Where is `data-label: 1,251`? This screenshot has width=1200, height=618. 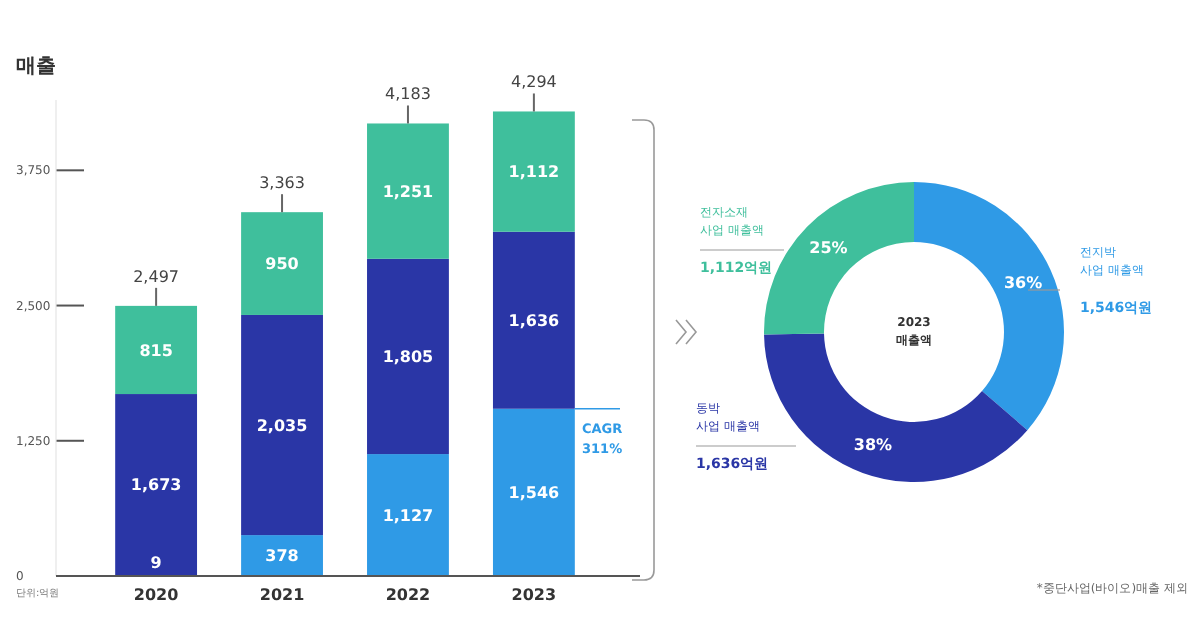
data-label: 1,251 is located at coordinates (408, 191).